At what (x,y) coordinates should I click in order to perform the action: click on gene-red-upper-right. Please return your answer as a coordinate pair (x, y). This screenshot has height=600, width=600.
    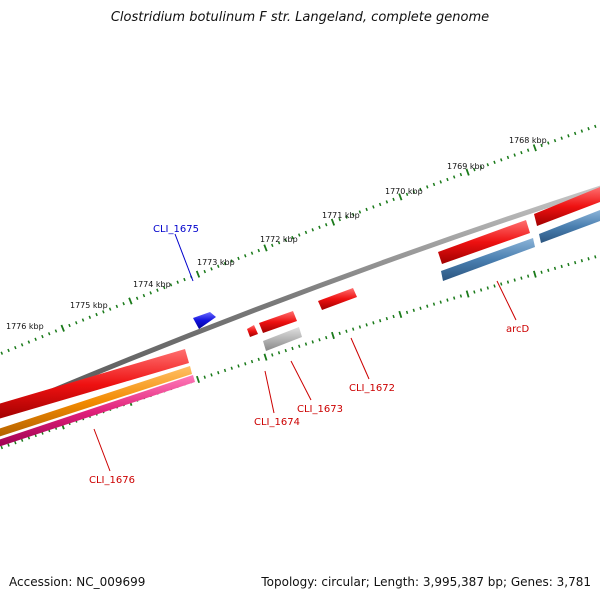
    Looking at the image, I should click on (567, 206).